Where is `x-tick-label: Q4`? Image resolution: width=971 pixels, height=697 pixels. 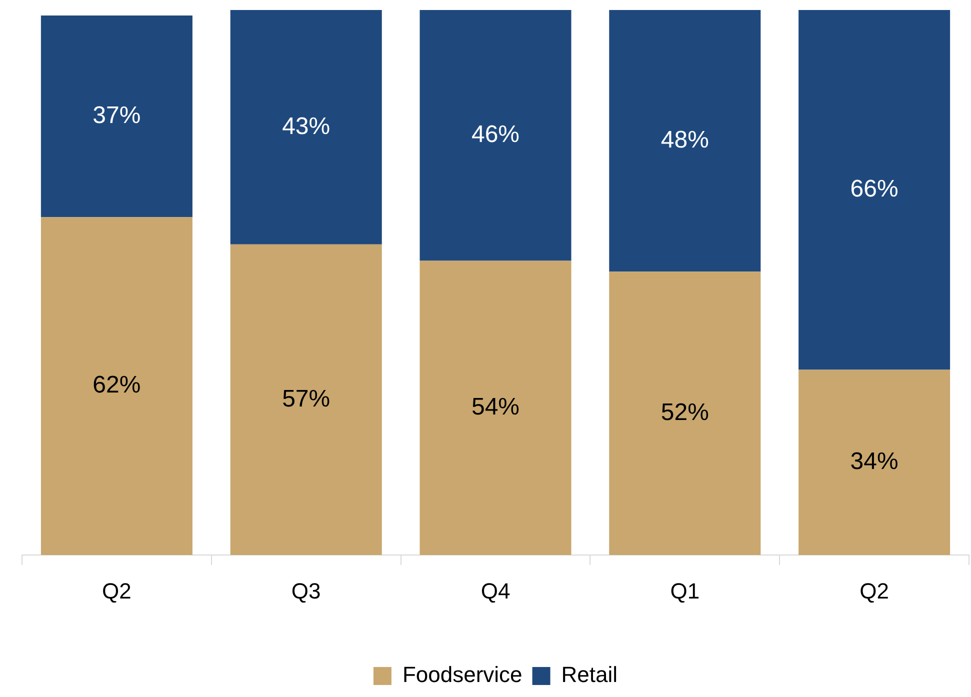
x-tick-label: Q4 is located at coordinates (495, 591).